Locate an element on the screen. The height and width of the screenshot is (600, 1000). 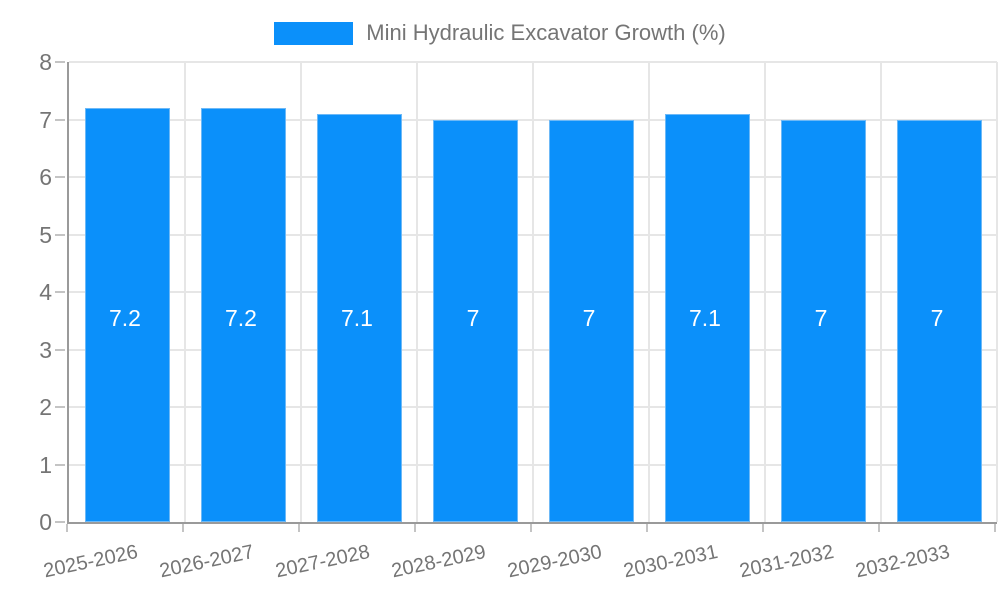
y-axis-tick-label: 6 is located at coordinates (45, 177).